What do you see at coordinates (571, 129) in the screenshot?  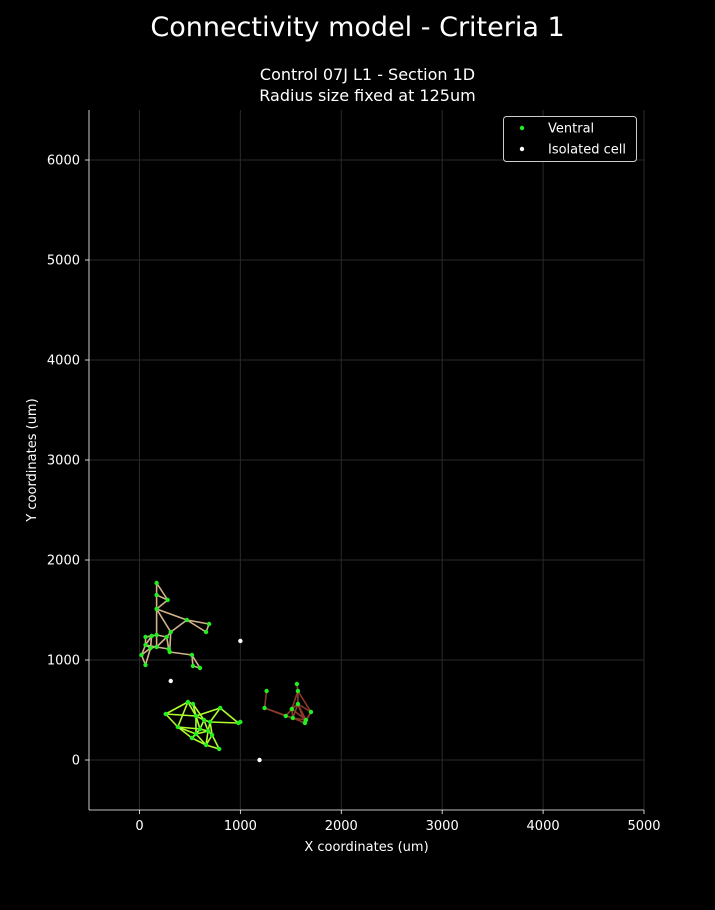 I see `legend-label: Ventral` at bounding box center [571, 129].